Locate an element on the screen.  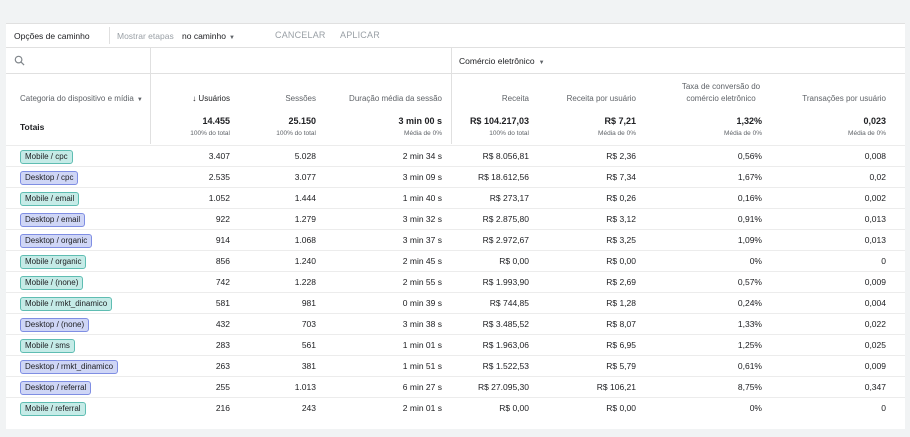
apply-button: APLICAR is located at coordinates (360, 35).